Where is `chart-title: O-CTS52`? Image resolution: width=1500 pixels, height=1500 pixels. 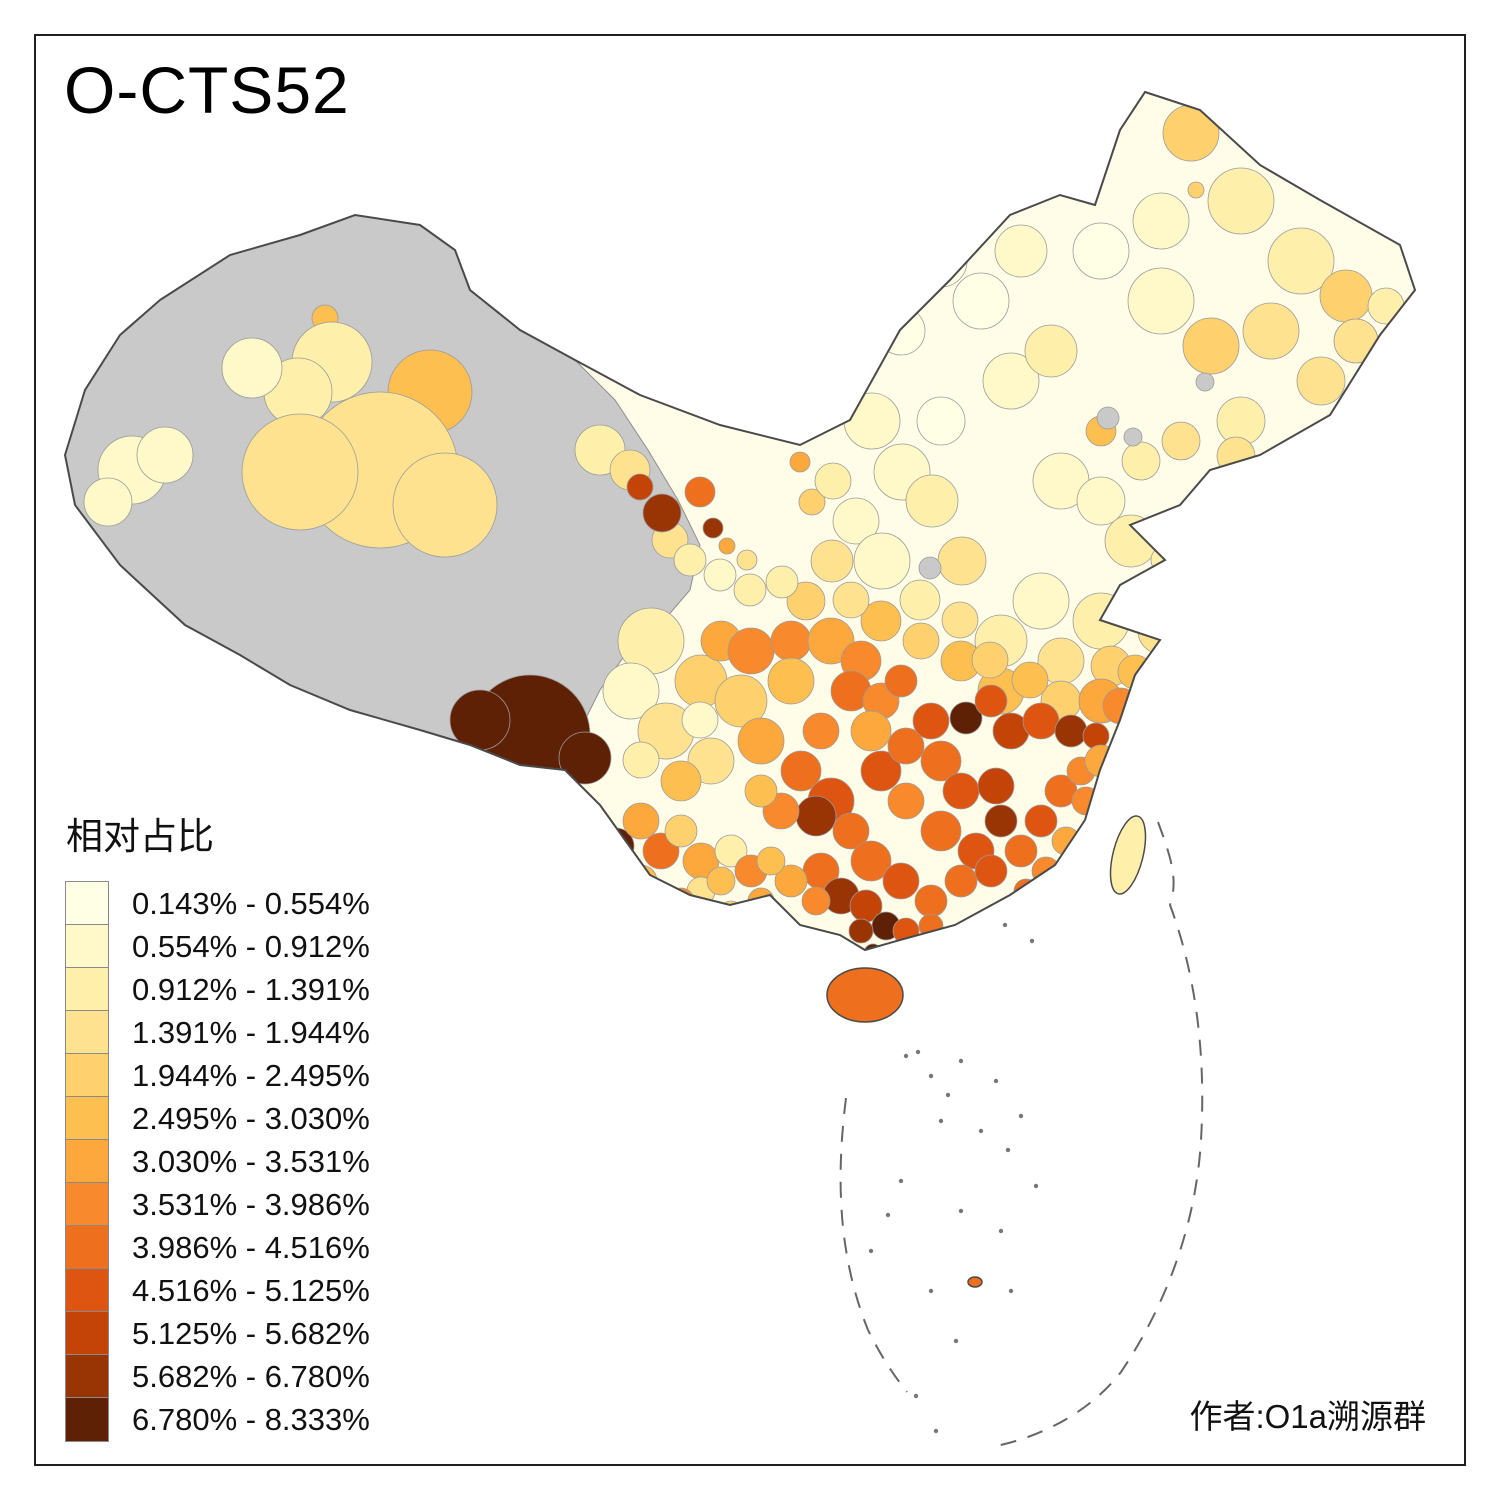
chart-title: O-CTS52 is located at coordinates (207, 90).